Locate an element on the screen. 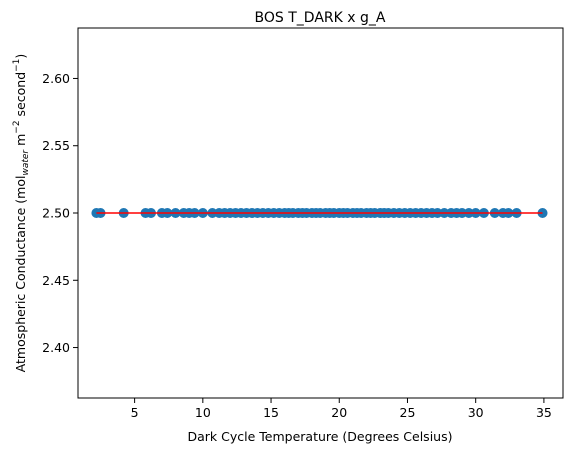 The width and height of the screenshot is (583, 453). y-axis-label-subscript: water is located at coordinates (26, 162).